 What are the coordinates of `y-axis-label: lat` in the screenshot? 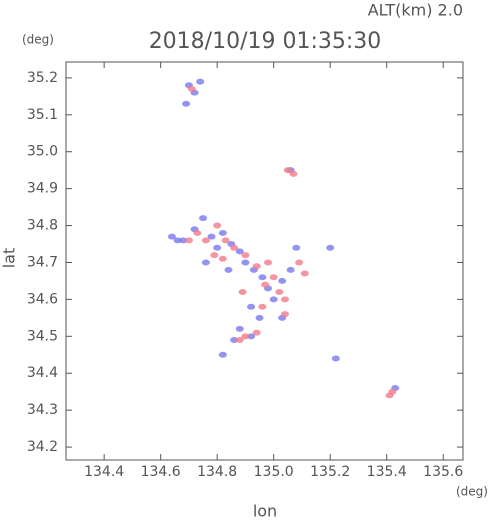 It's located at (9, 258).